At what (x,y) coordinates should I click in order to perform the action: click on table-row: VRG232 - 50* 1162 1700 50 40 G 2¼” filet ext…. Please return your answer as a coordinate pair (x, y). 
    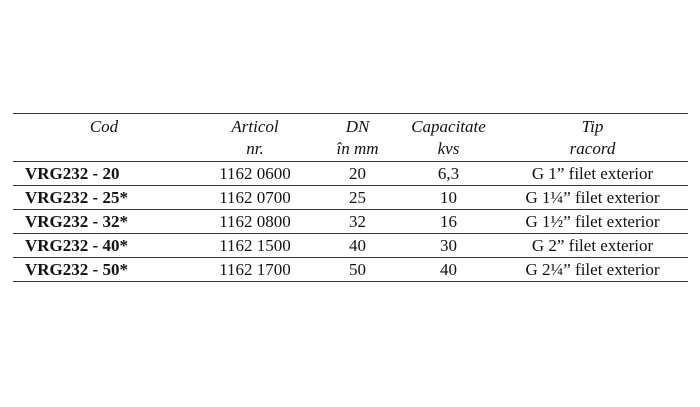
    Looking at the image, I should click on (350, 269).